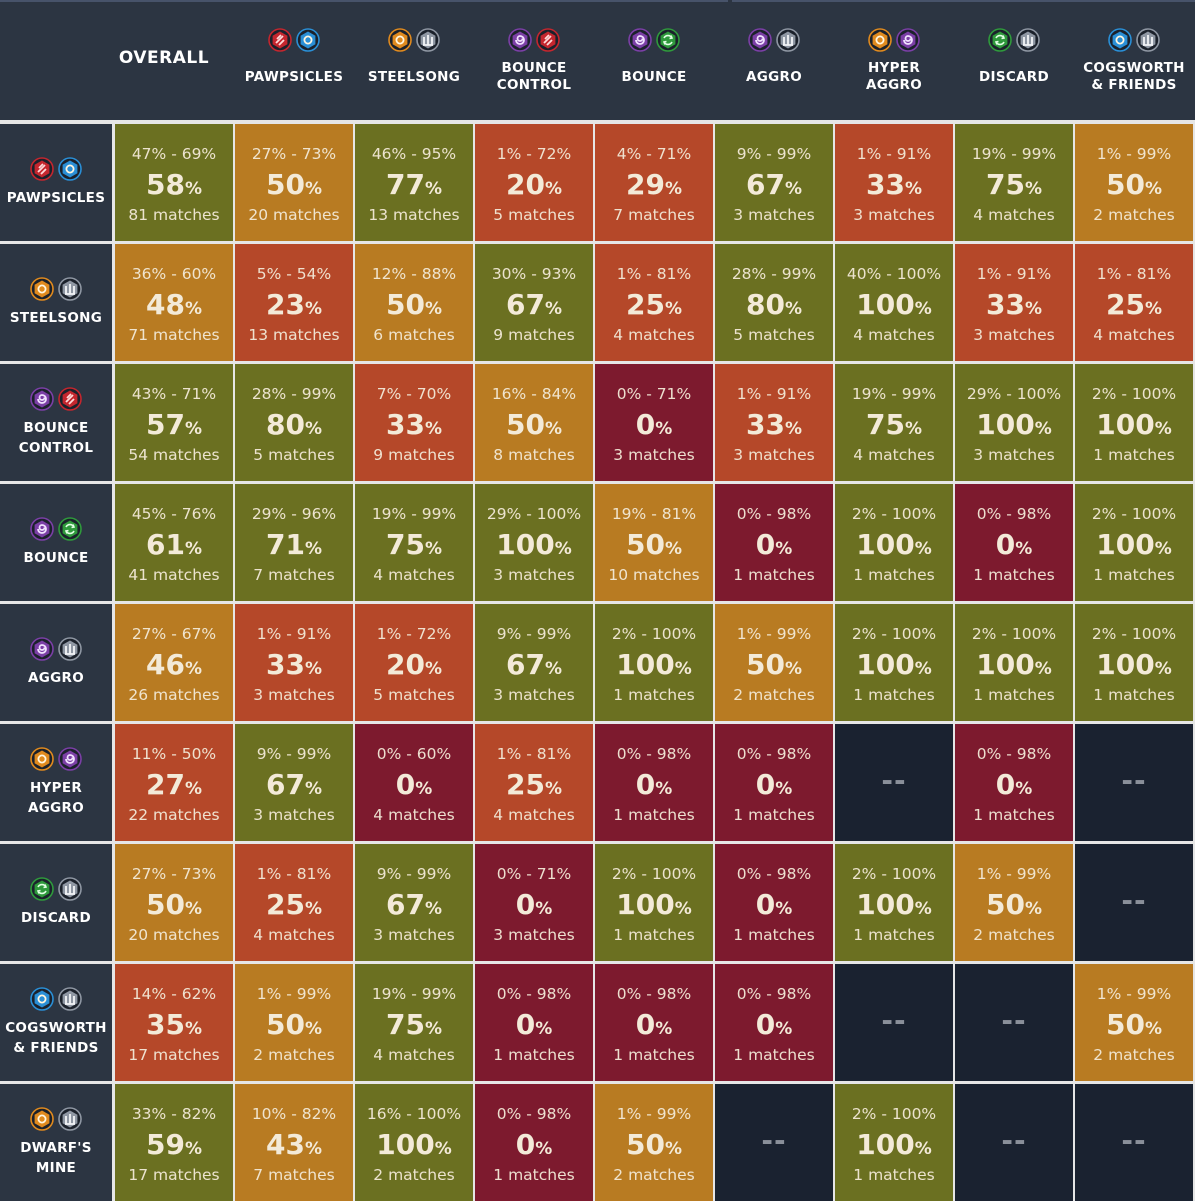  I want to click on heatmap-cell: 28% - 99% 80% 5 matches, so click(294, 422).